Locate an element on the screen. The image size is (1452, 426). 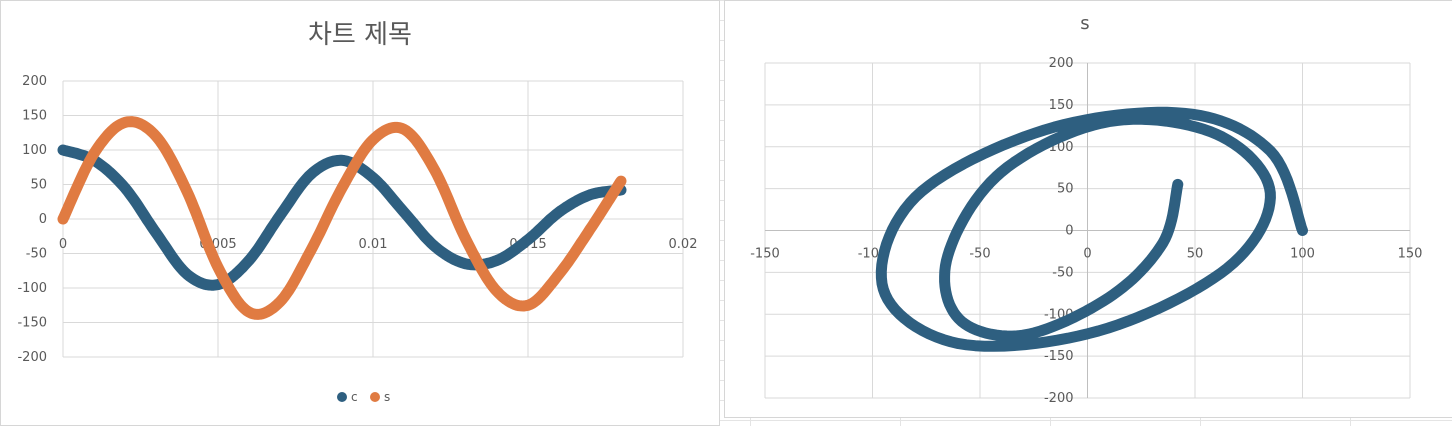
chart-1-y-tick-label: -100 is located at coordinates (32, 288).